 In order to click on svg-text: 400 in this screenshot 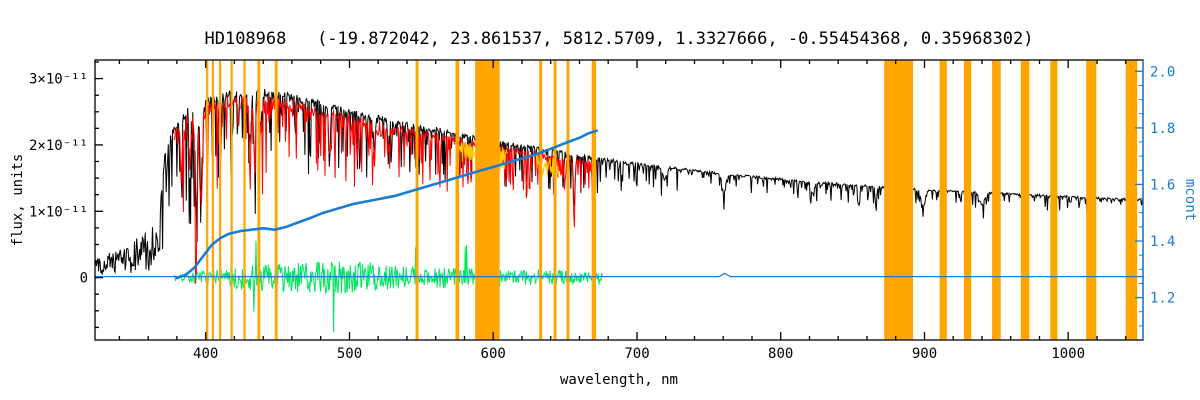, I will do `click(205, 354)`.